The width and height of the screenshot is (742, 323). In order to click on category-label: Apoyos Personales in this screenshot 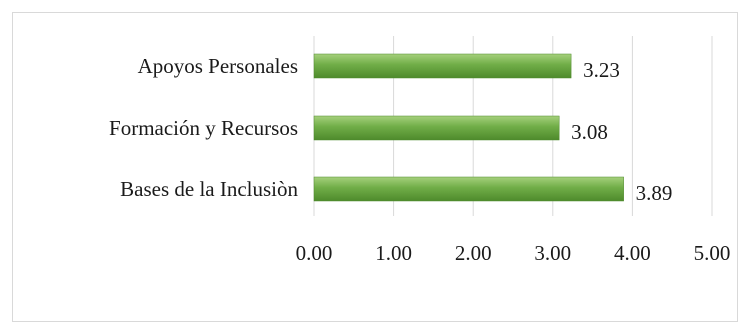, I will do `click(218, 66)`.